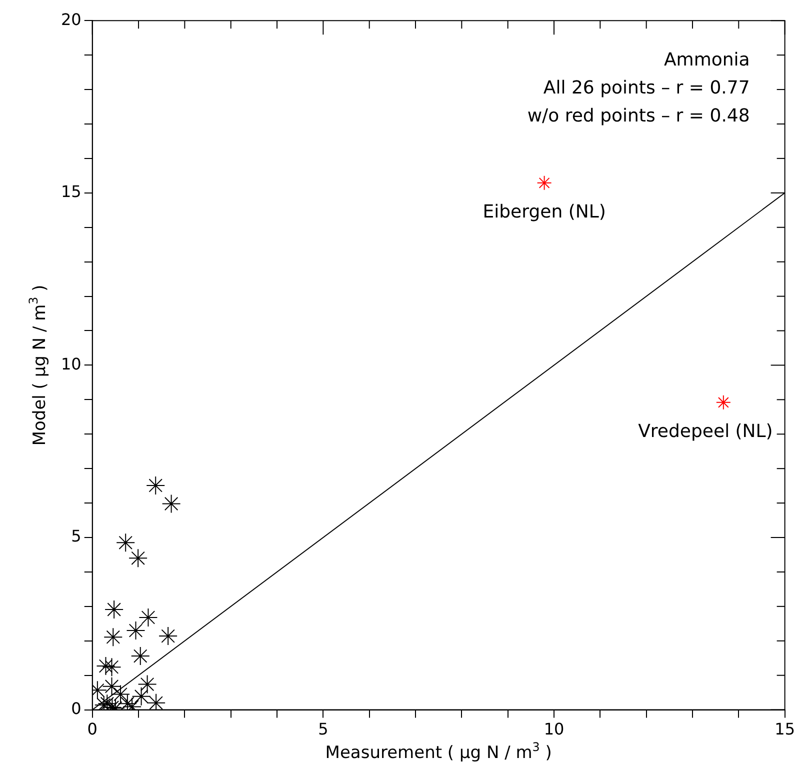 Image resolution: width=801 pixels, height=781 pixels. What do you see at coordinates (323, 729) in the screenshot?
I see `x-tick-label: 5` at bounding box center [323, 729].